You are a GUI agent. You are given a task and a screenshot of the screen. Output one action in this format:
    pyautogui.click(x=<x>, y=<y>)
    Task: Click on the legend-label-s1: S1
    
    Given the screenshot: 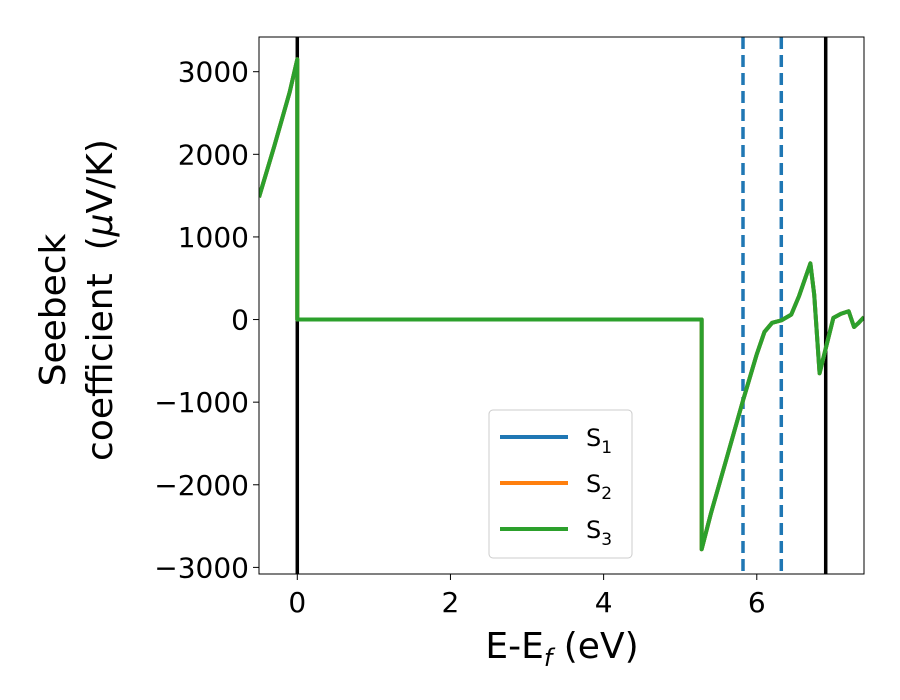 What is the action you would take?
    pyautogui.click(x=599, y=441)
    